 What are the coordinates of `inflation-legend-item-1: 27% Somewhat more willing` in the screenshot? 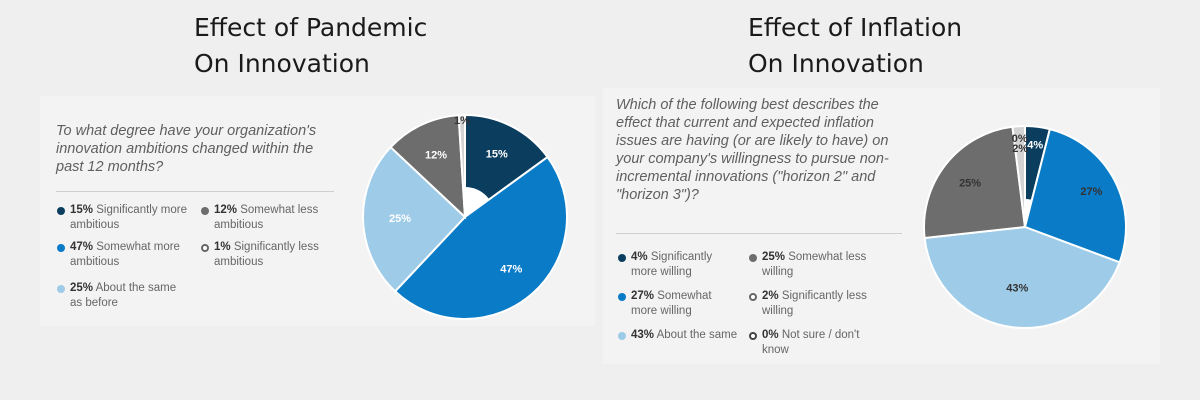 It's located at (679, 304).